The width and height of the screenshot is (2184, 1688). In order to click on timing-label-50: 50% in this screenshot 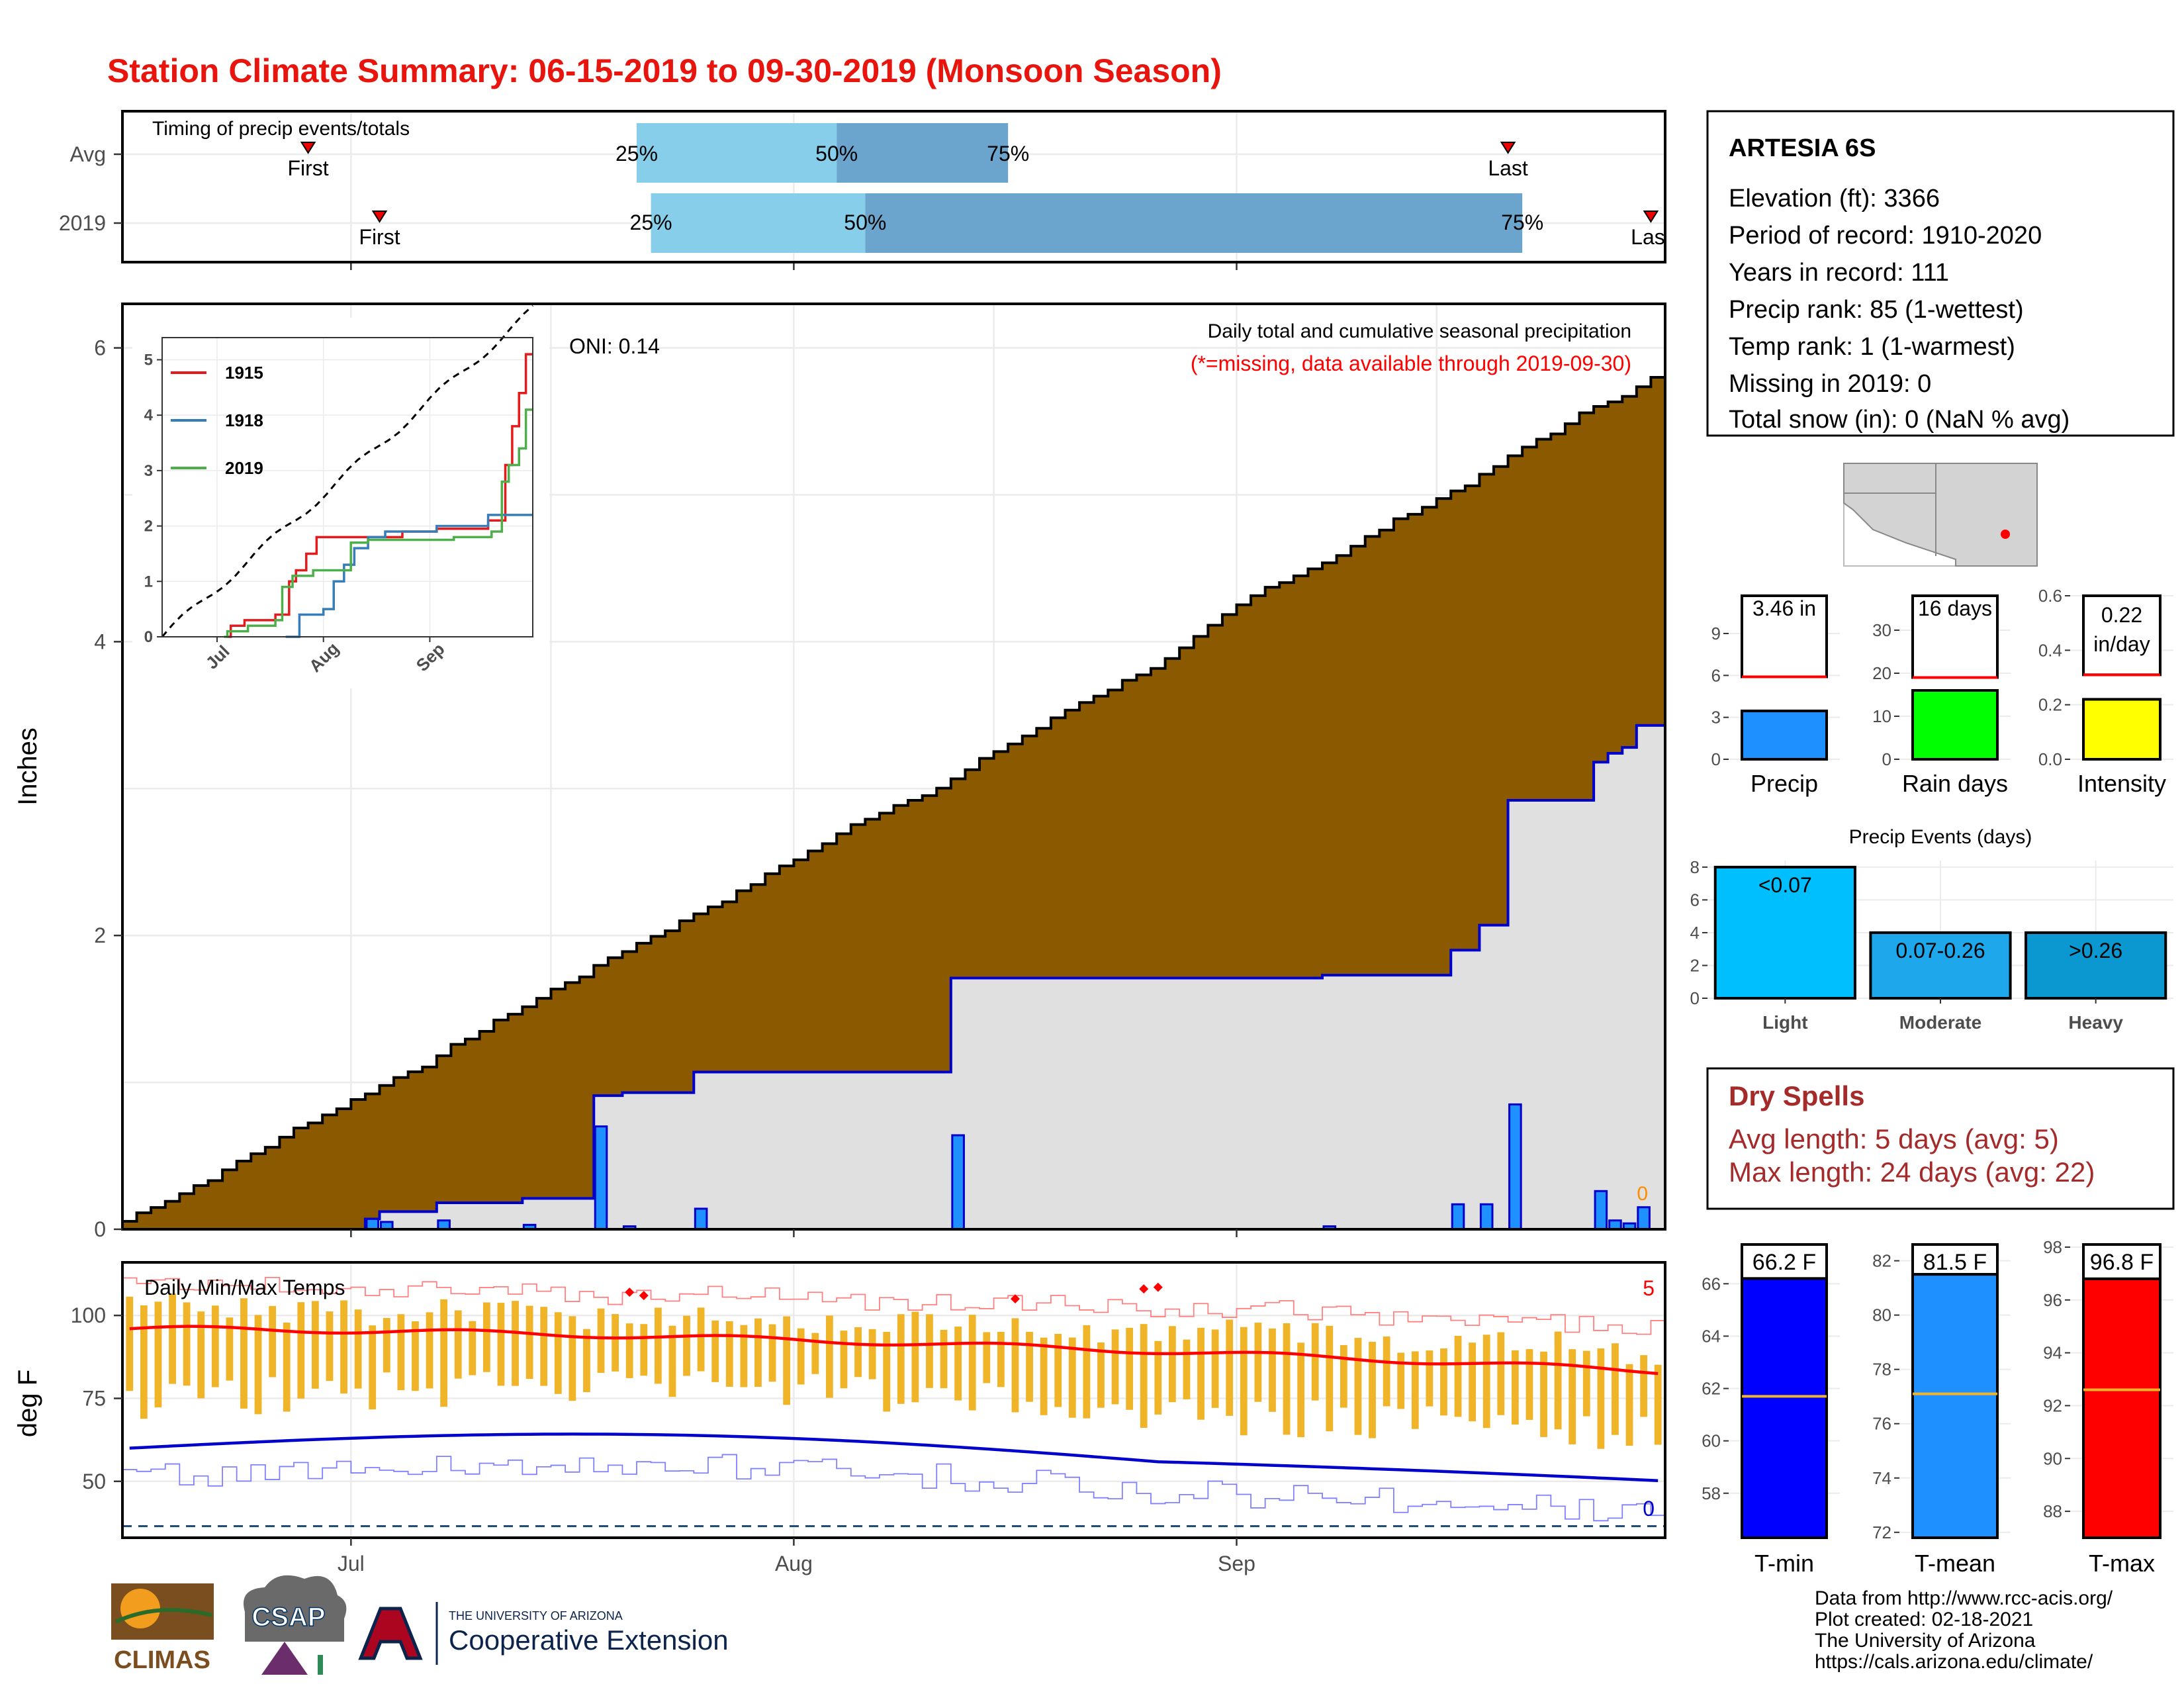, I will do `click(836, 153)`.